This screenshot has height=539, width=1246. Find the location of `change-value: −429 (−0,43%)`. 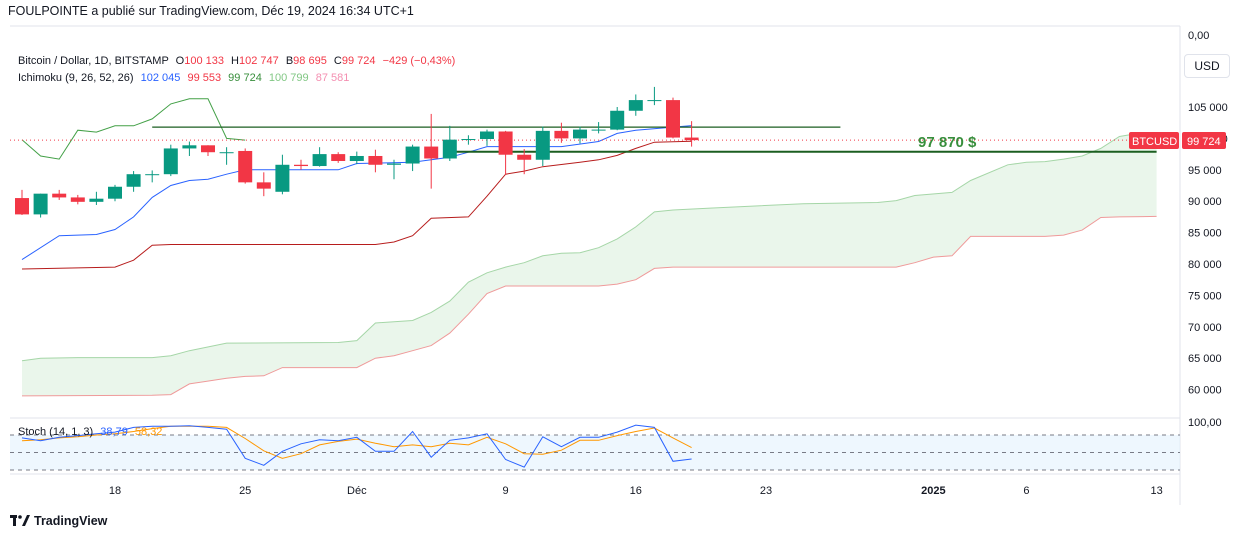

change-value: −429 (−0,43%) is located at coordinates (419, 61).